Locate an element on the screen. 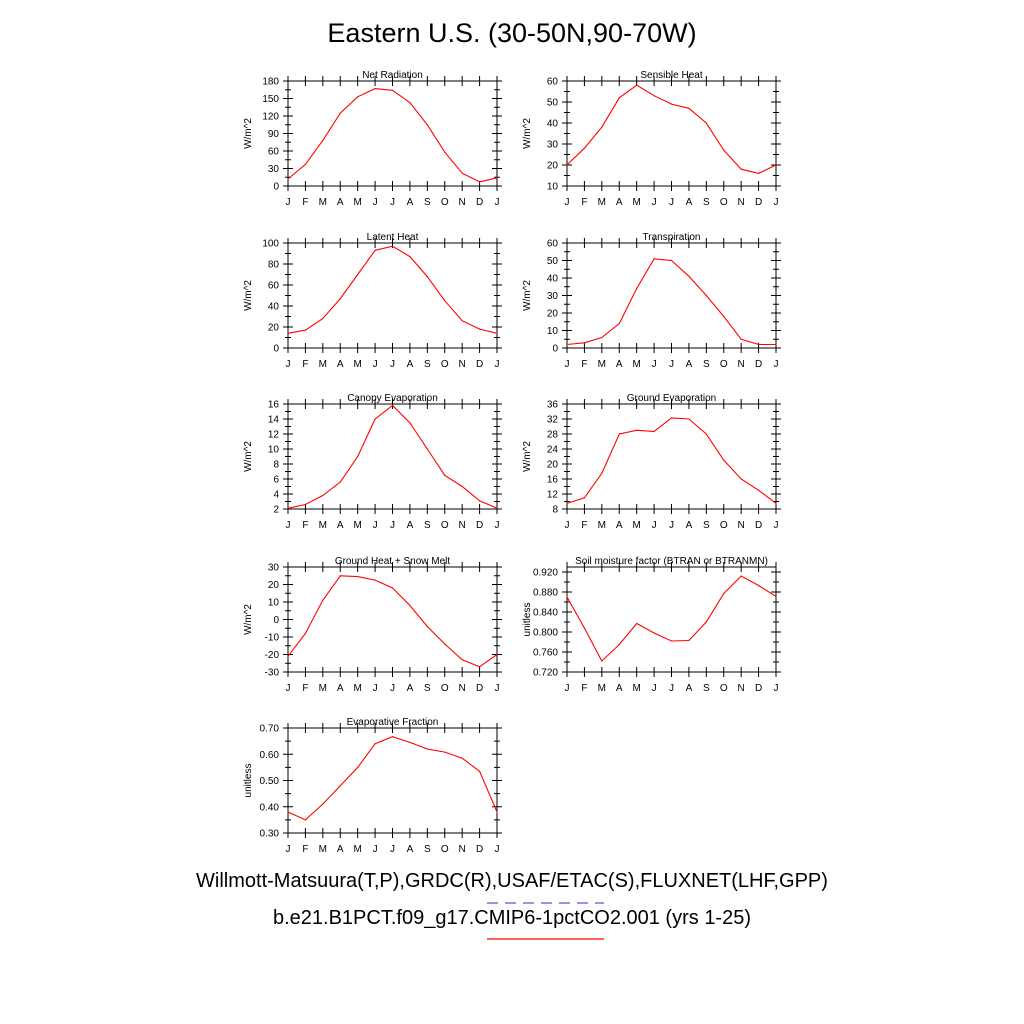  panel-canopy-evaporation-series-line is located at coordinates (392, 456).